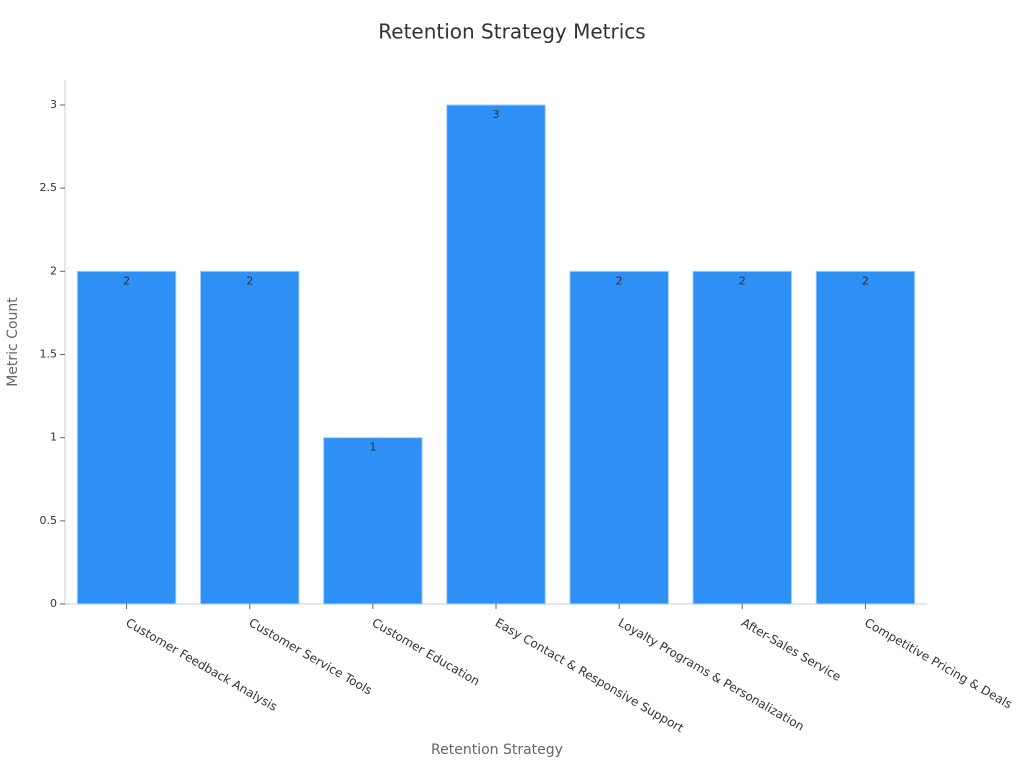  What do you see at coordinates (938, 664) in the screenshot?
I see `x-tick-label: Competitive Pricing & Deals` at bounding box center [938, 664].